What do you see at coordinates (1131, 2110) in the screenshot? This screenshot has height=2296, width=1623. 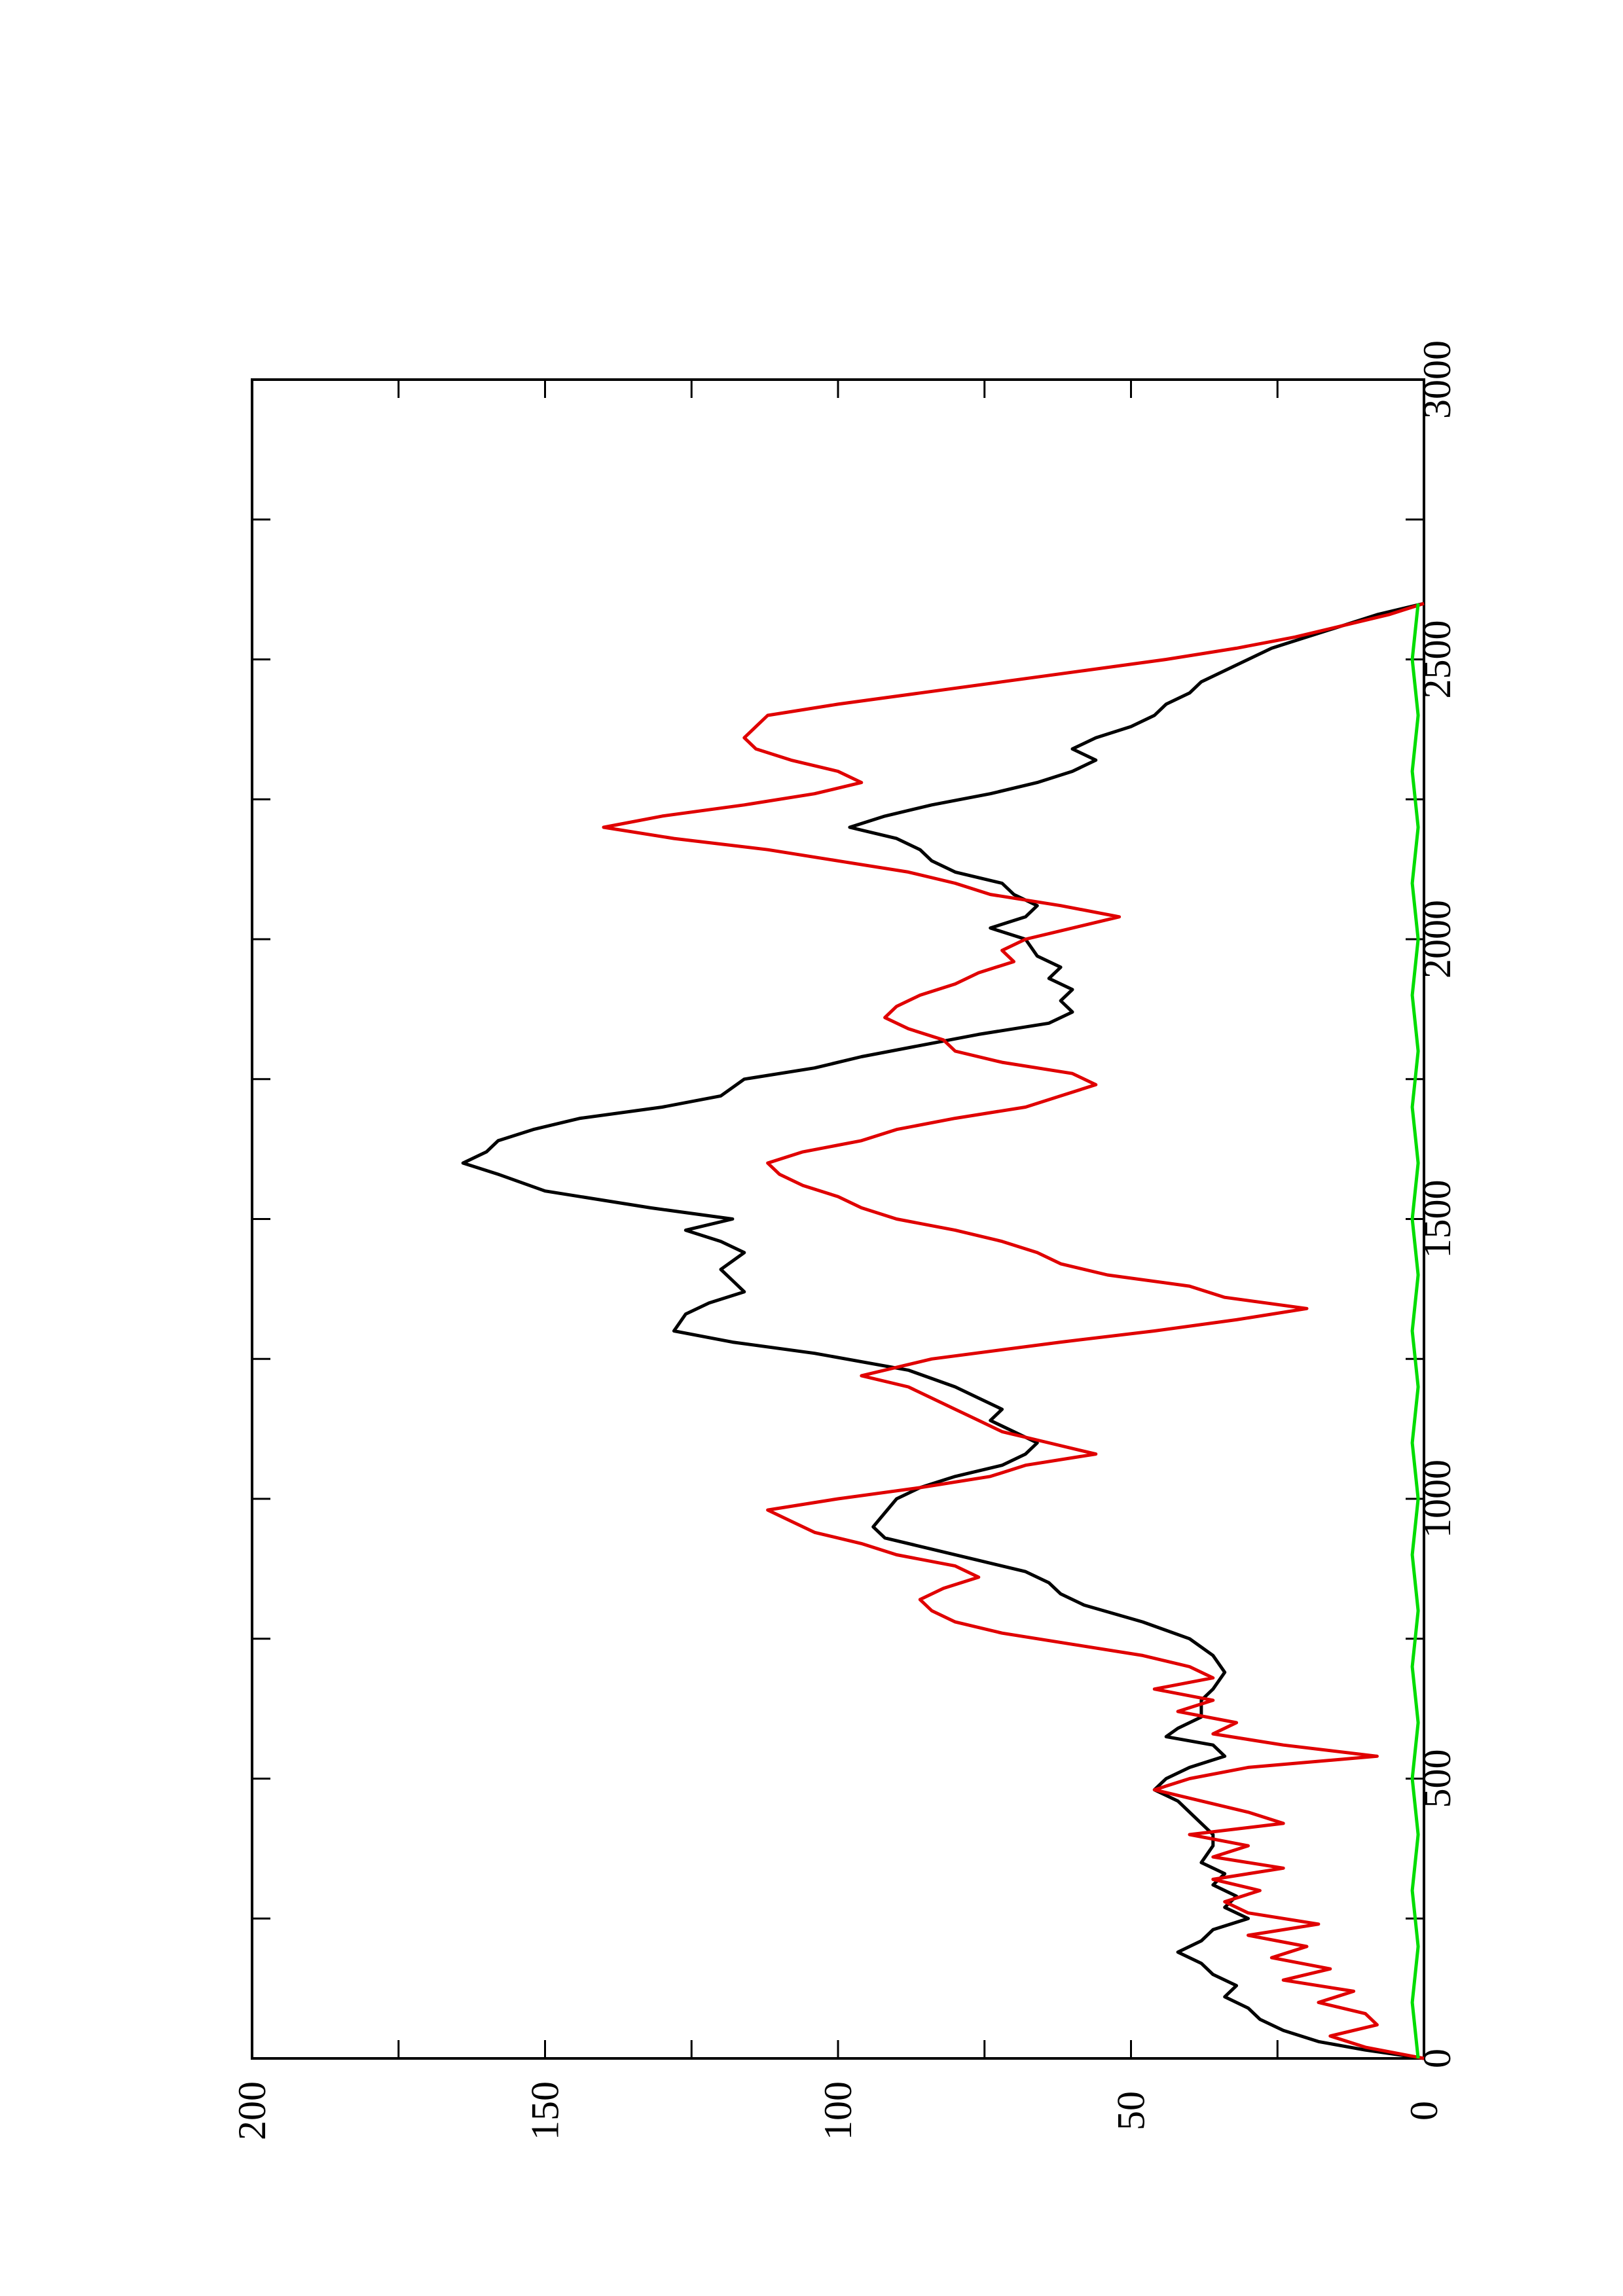 I see `y-tick-label: 50` at bounding box center [1131, 2110].